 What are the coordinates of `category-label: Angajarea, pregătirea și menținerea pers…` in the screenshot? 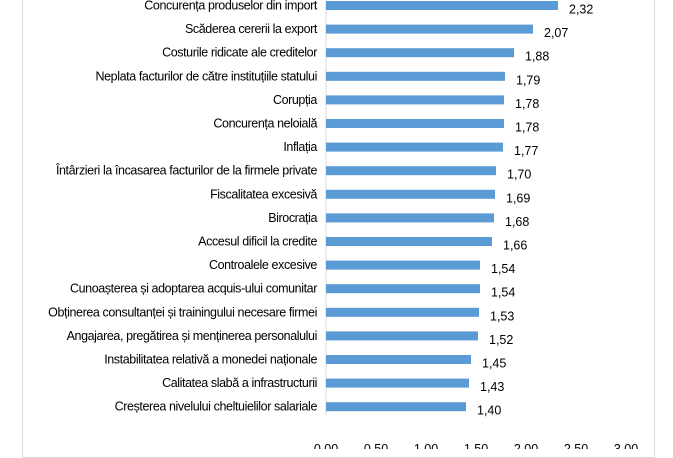 It's located at (192, 336).